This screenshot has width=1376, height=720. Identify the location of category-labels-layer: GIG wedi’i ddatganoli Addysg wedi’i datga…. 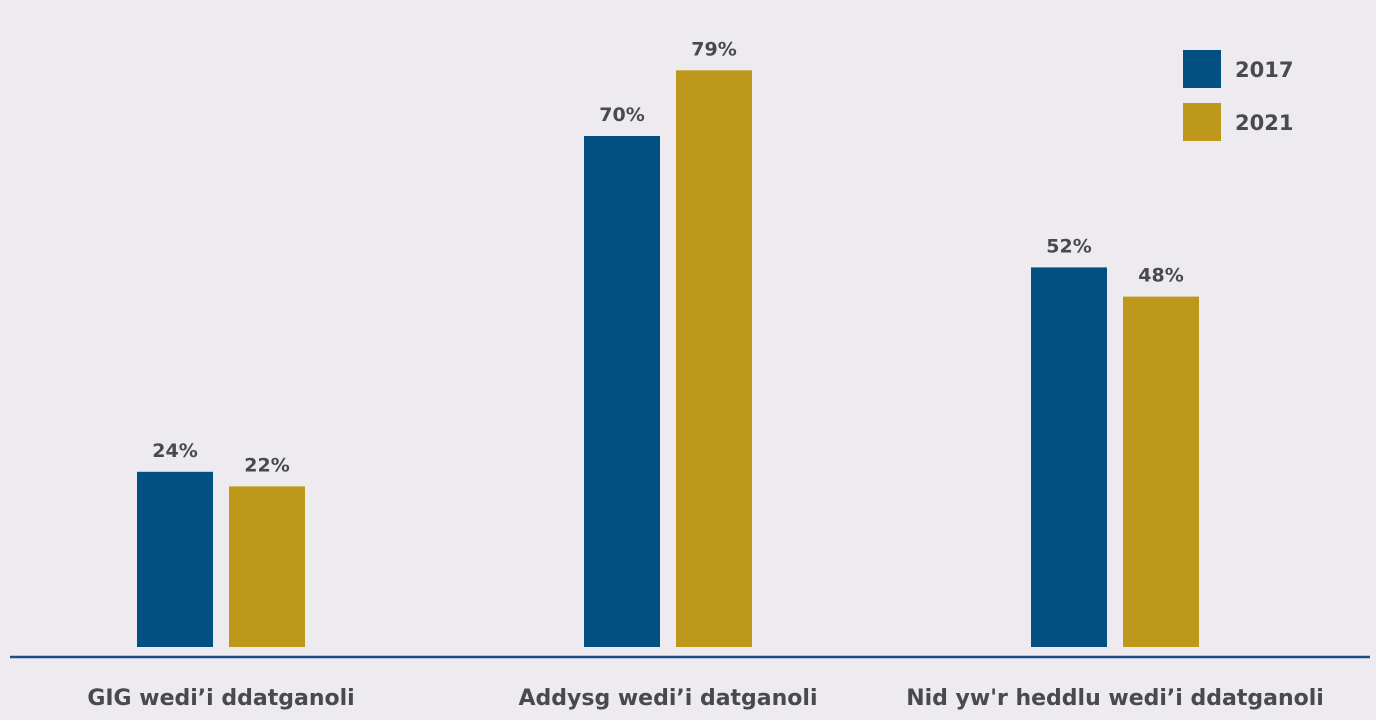
(705, 698).